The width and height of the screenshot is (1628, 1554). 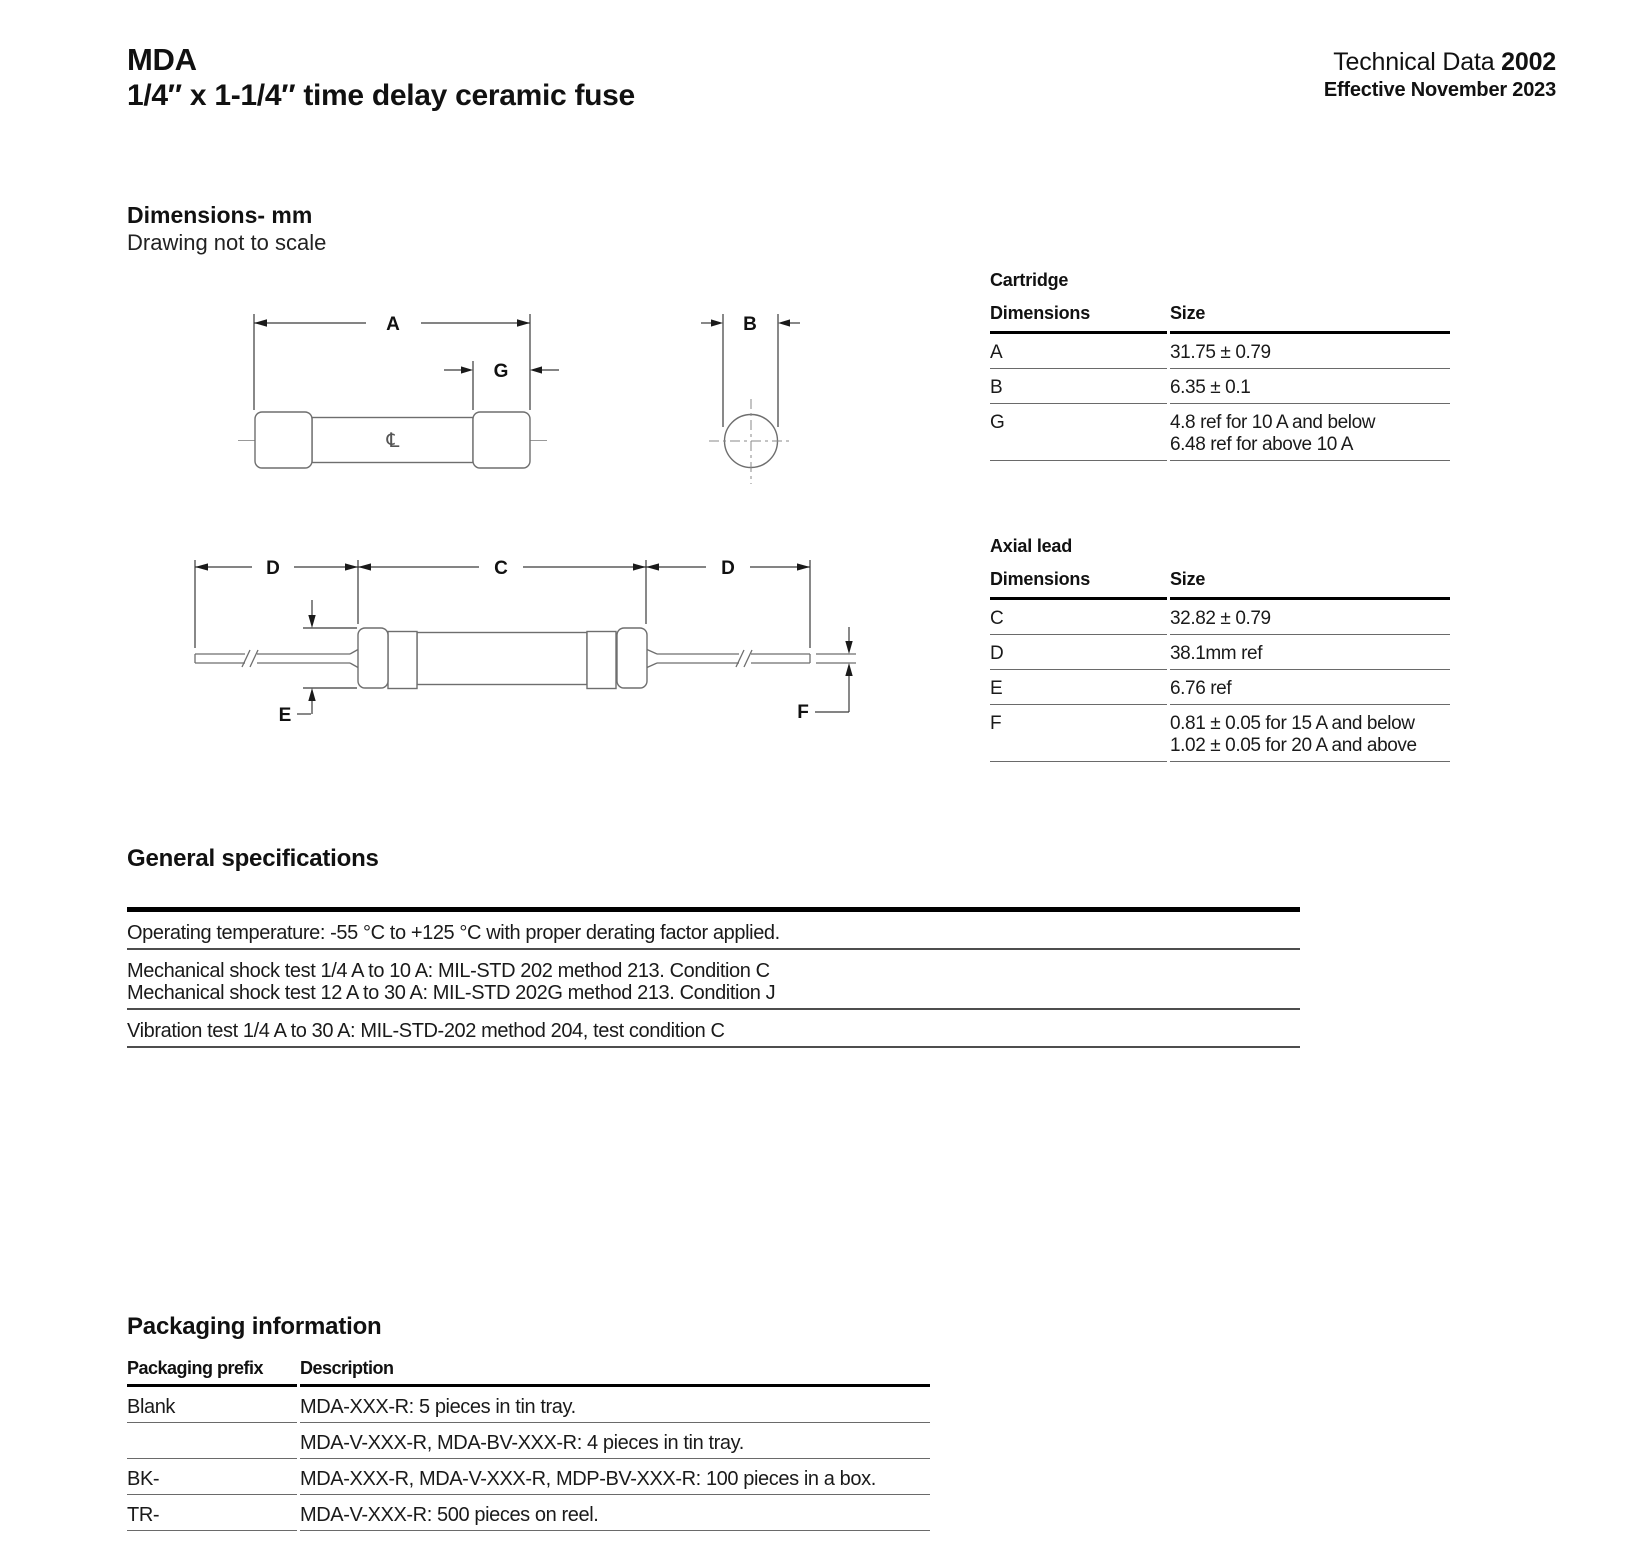 What do you see at coordinates (381, 95) in the screenshot?
I see `product-subtitle: 1/4″ x 1-1/4″ time delay ceramic fuse` at bounding box center [381, 95].